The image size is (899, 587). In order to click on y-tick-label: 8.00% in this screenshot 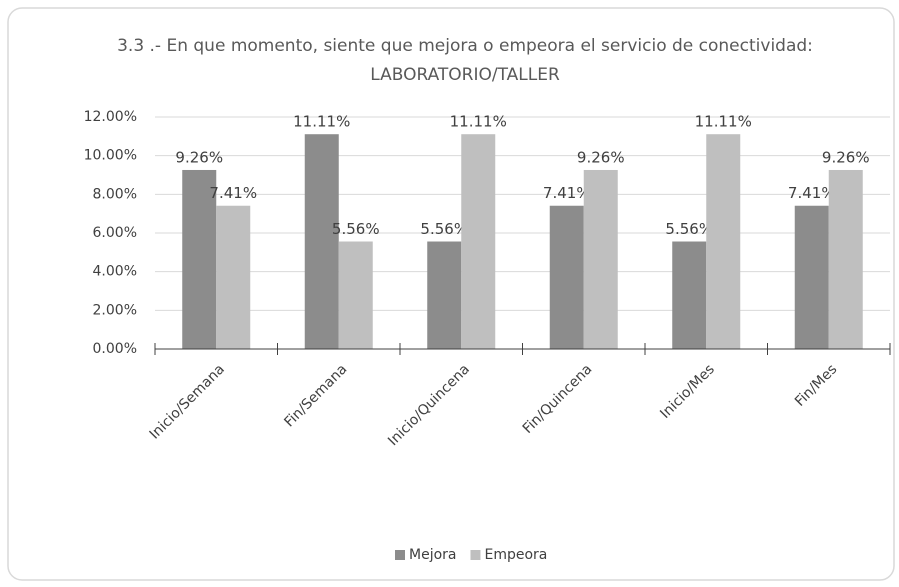, I will do `click(115, 194)`.